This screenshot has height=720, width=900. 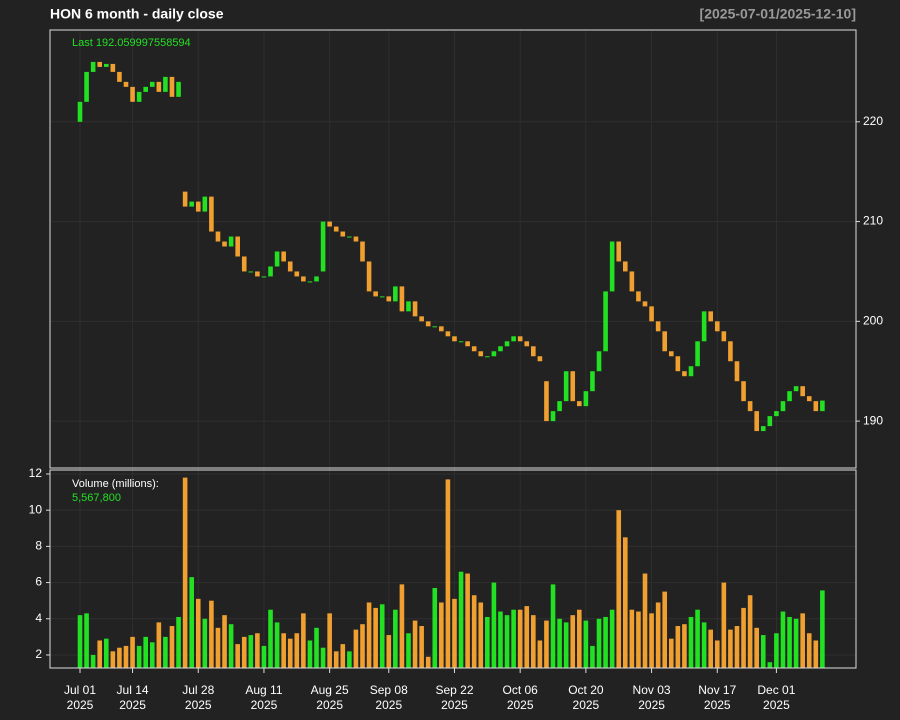 What do you see at coordinates (873, 321) in the screenshot?
I see `y-tick-label: 200` at bounding box center [873, 321].